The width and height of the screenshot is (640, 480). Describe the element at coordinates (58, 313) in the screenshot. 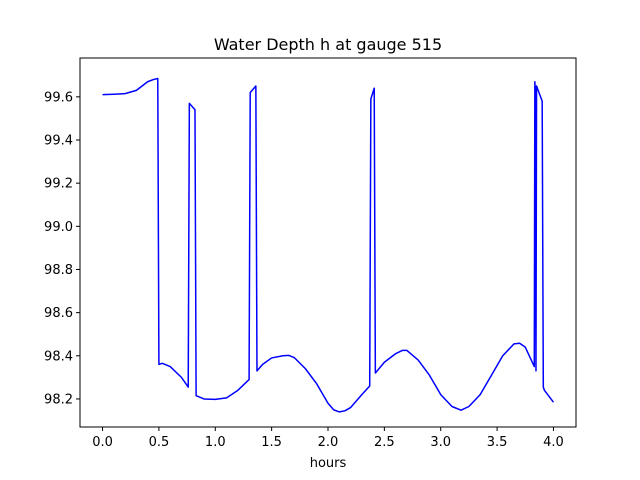

I see `y-tick-label: 98.6` at that location.